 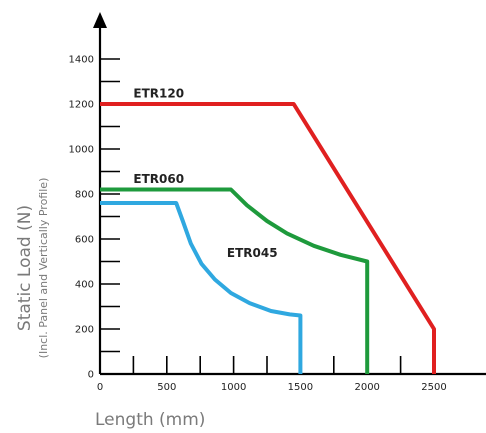 I want to click on y-axis-arrow, so click(x=100, y=20).